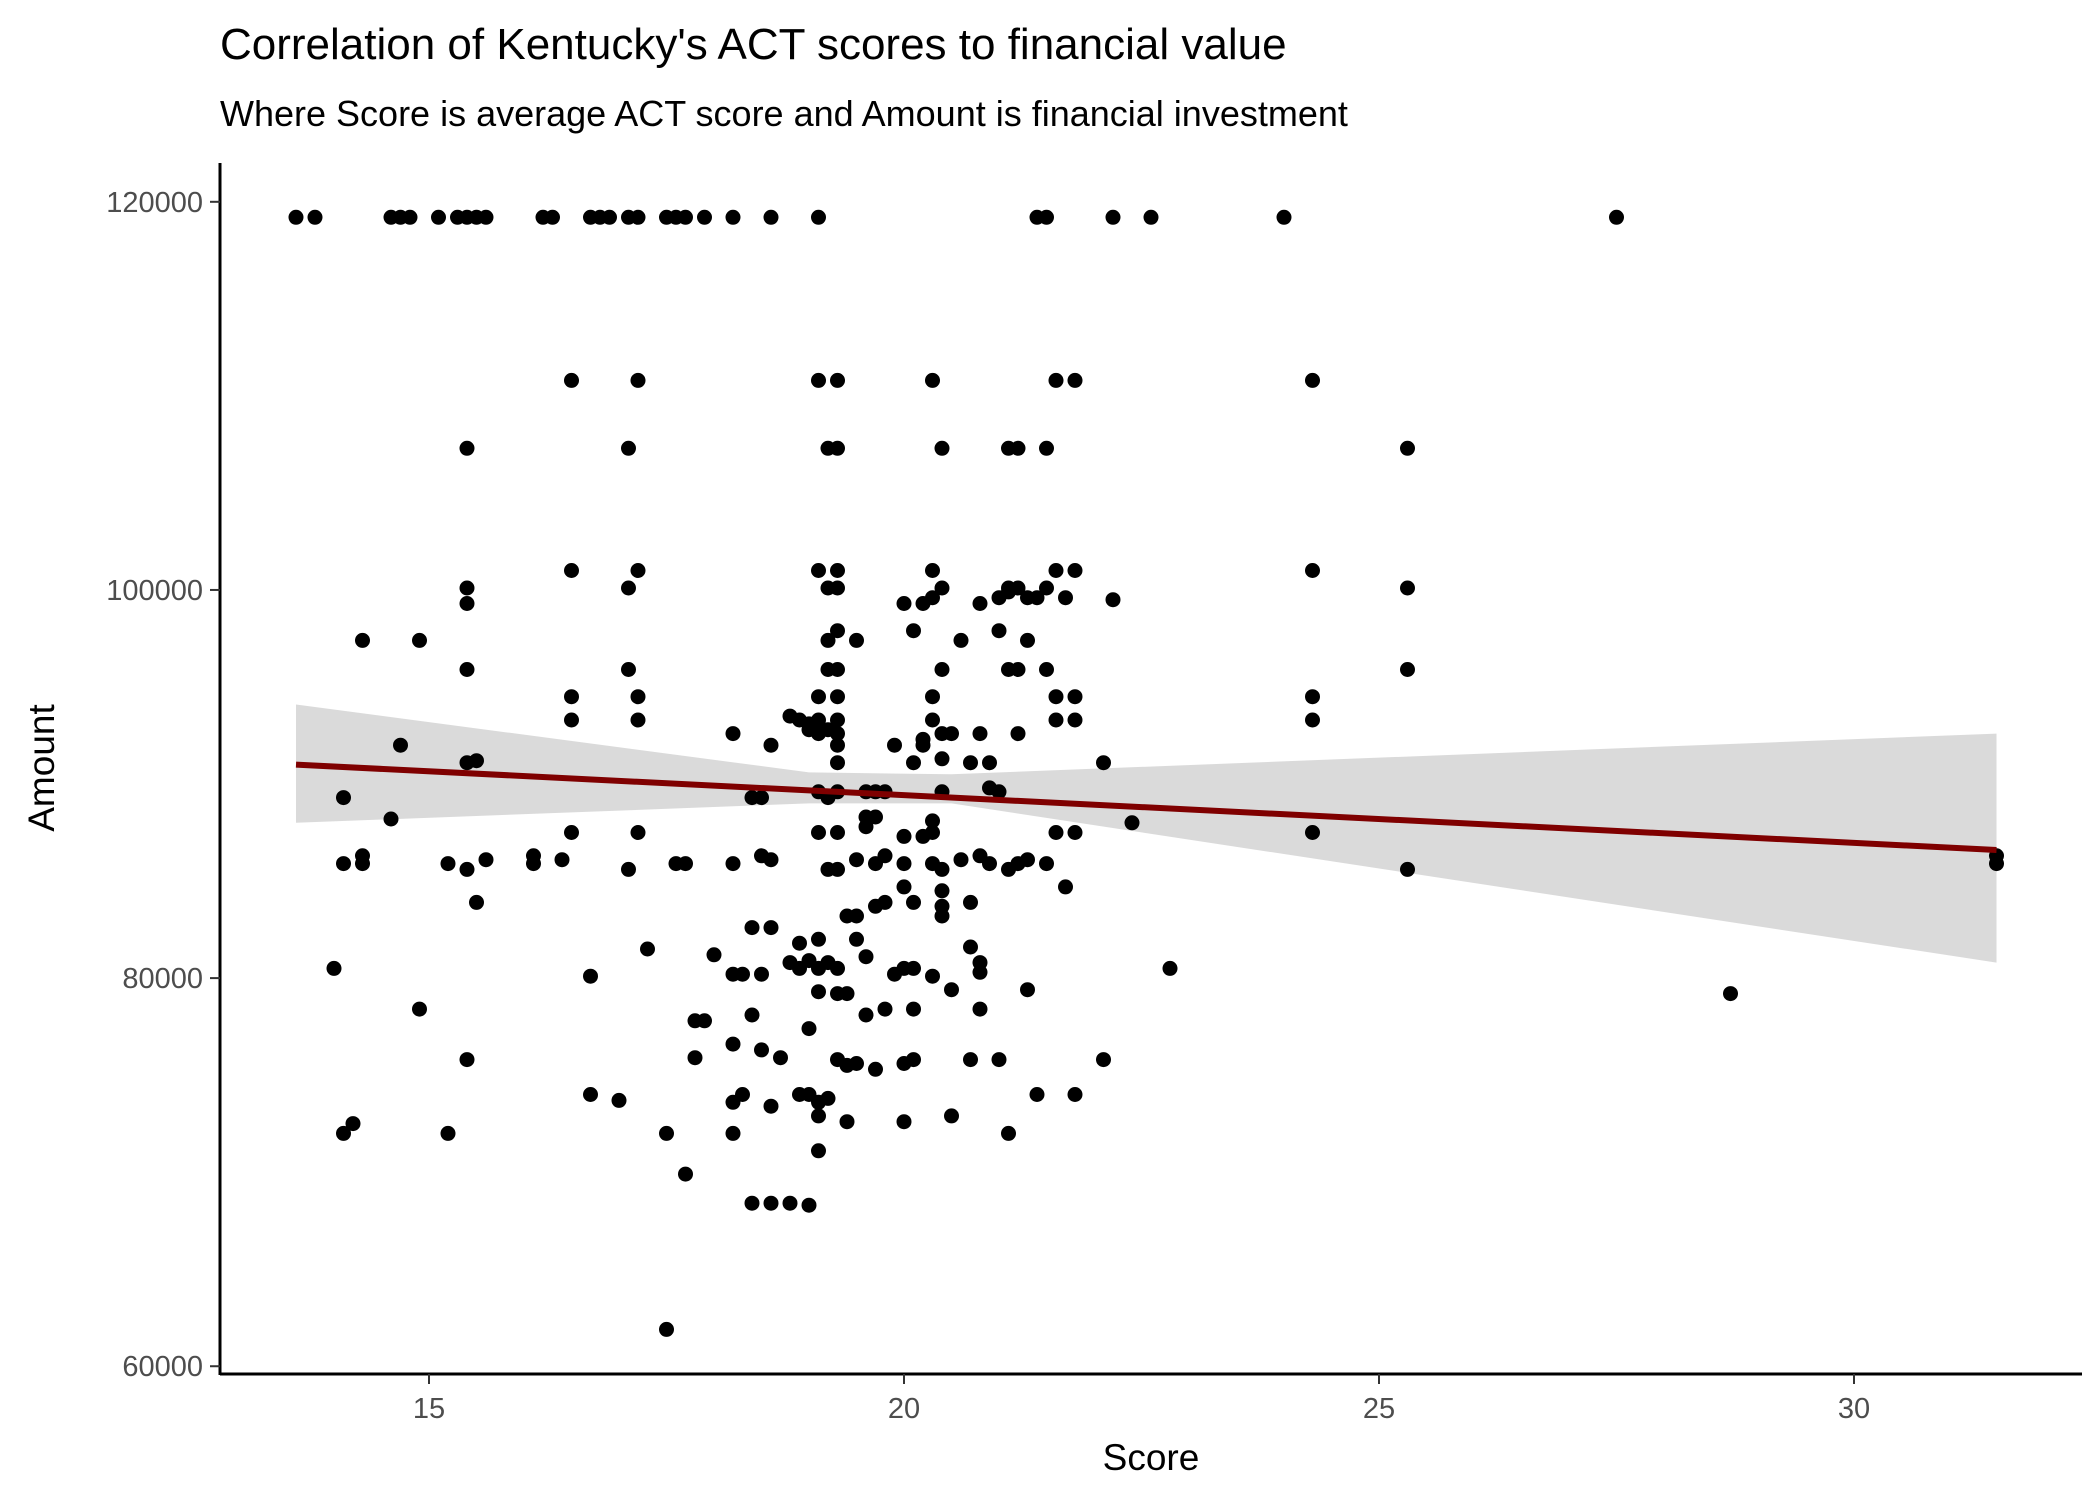 The width and height of the screenshot is (2099, 1499). What do you see at coordinates (163, 785) in the screenshot?
I see `y-axis-ticks: 60000 80000 100000 120000` at bounding box center [163, 785].